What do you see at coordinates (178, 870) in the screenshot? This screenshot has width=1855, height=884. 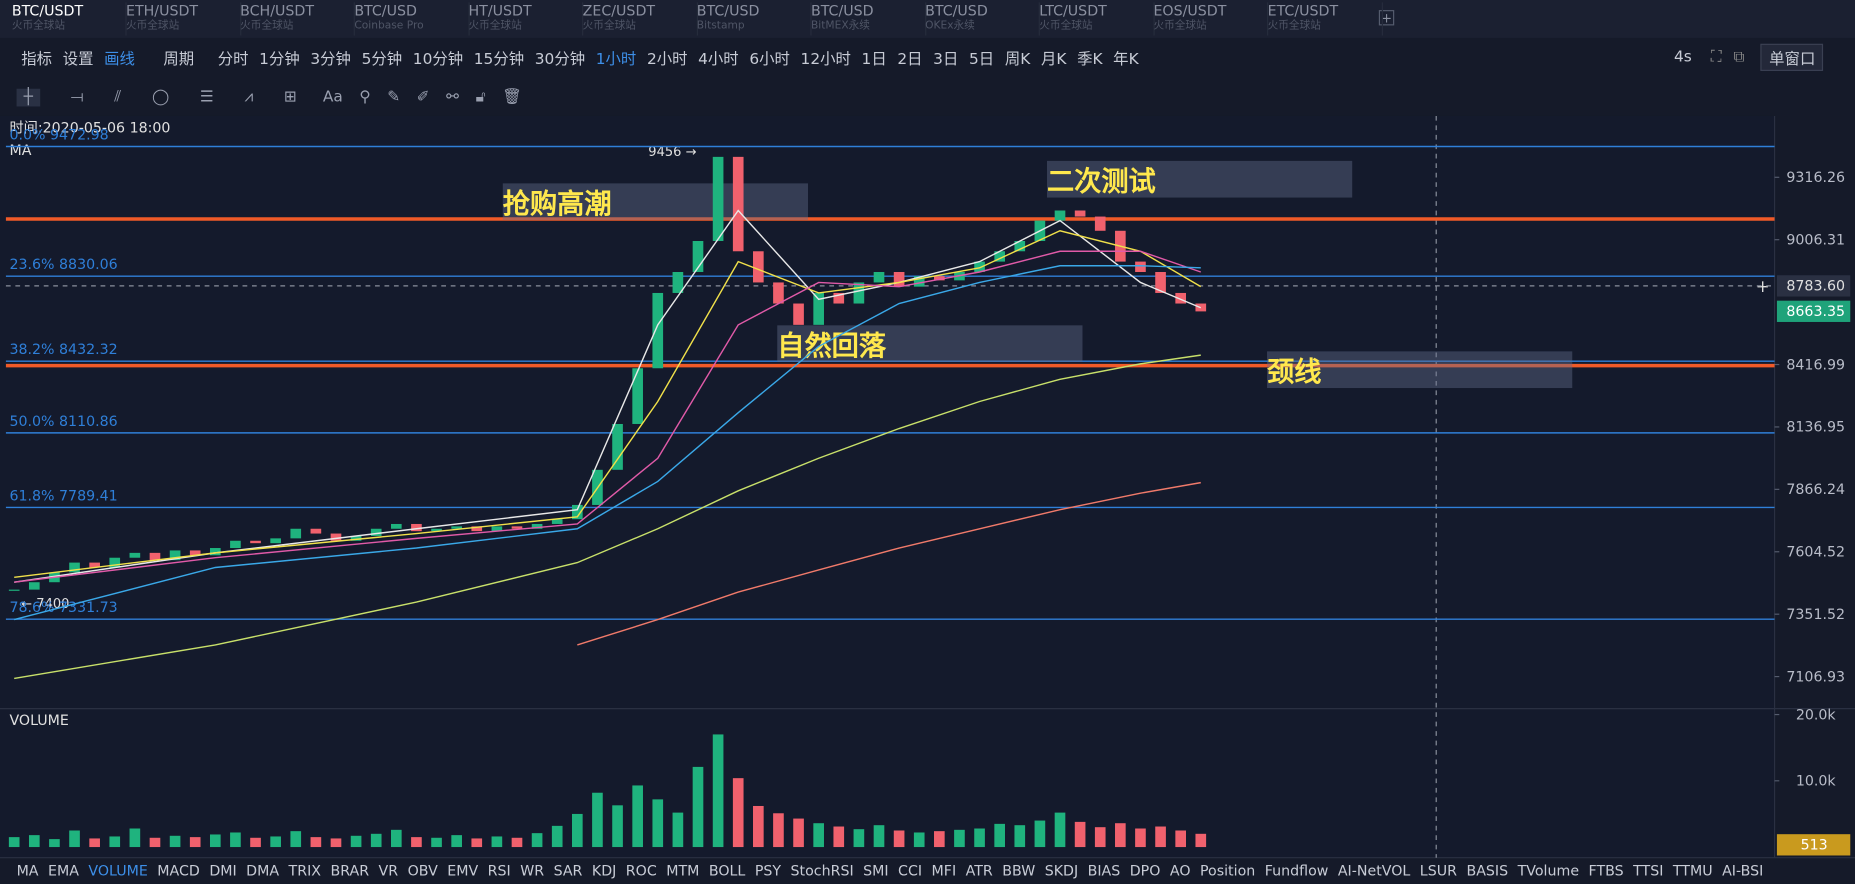 I see `indicator: MACD` at bounding box center [178, 870].